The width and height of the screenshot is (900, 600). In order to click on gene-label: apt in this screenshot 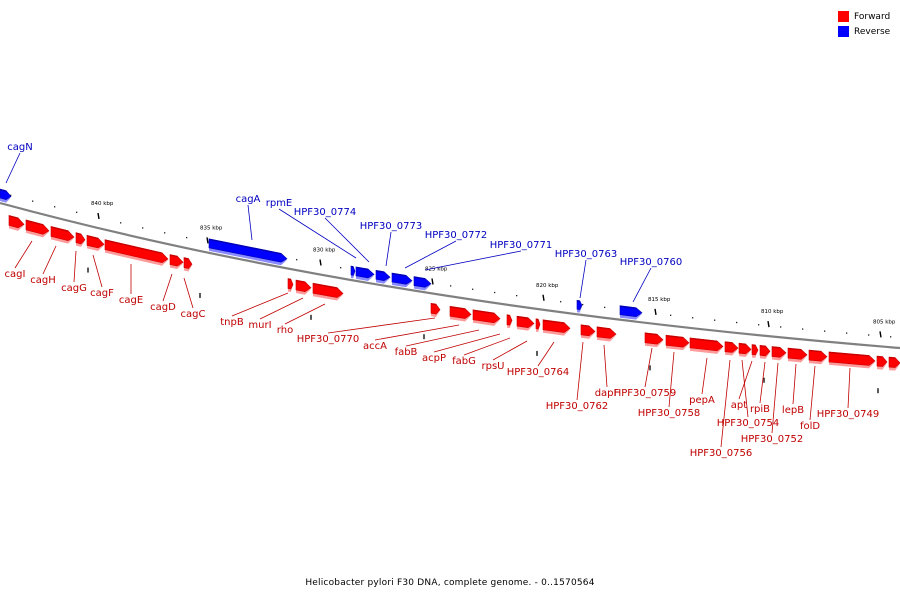, I will do `click(739, 405)`.